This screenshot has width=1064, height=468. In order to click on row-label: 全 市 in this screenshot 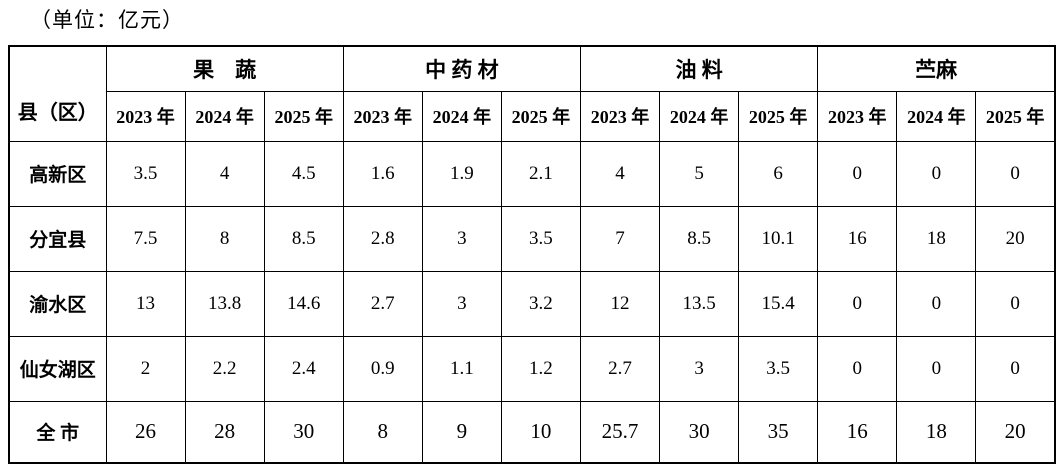, I will do `click(57, 432)`.